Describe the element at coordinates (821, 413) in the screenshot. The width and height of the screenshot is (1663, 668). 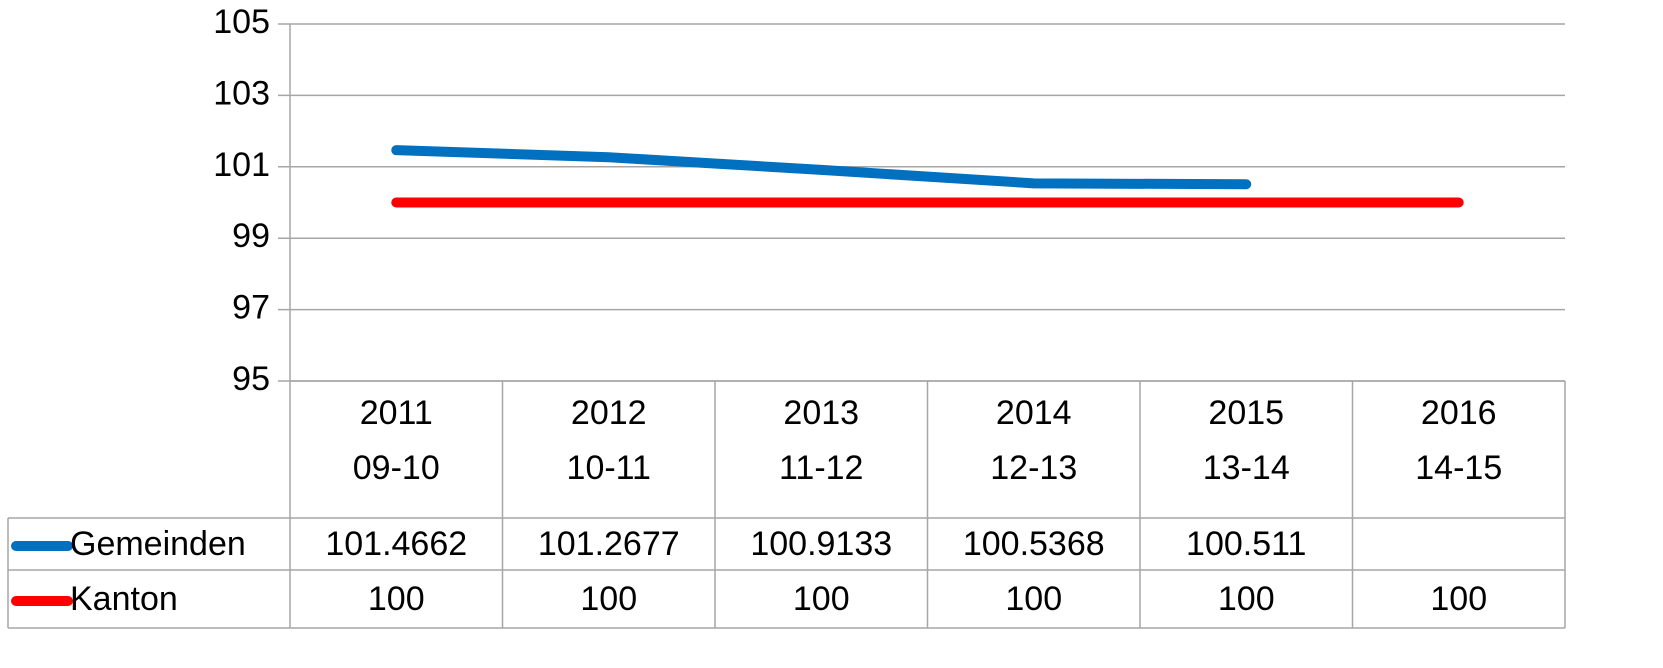
I see `x-tick-label: 2013` at that location.